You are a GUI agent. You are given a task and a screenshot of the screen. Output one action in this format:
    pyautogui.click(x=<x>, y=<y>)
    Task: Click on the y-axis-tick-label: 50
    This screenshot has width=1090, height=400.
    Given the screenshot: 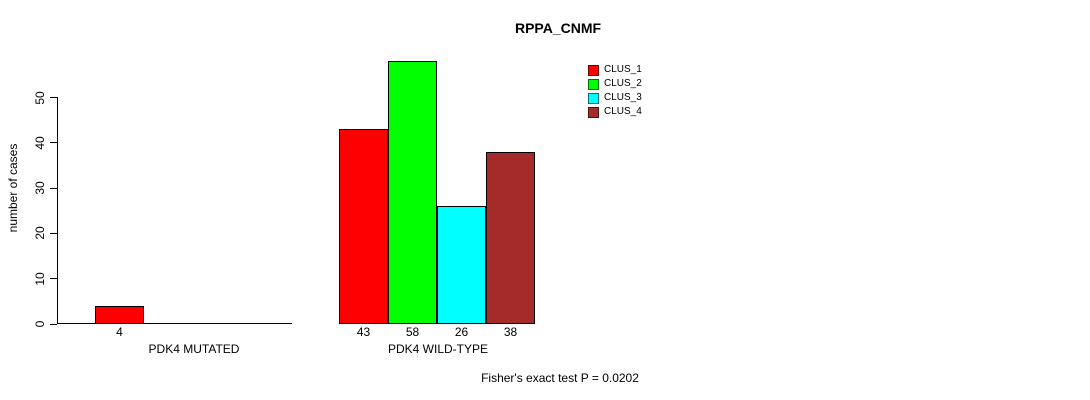 What is the action you would take?
    pyautogui.click(x=40, y=97)
    